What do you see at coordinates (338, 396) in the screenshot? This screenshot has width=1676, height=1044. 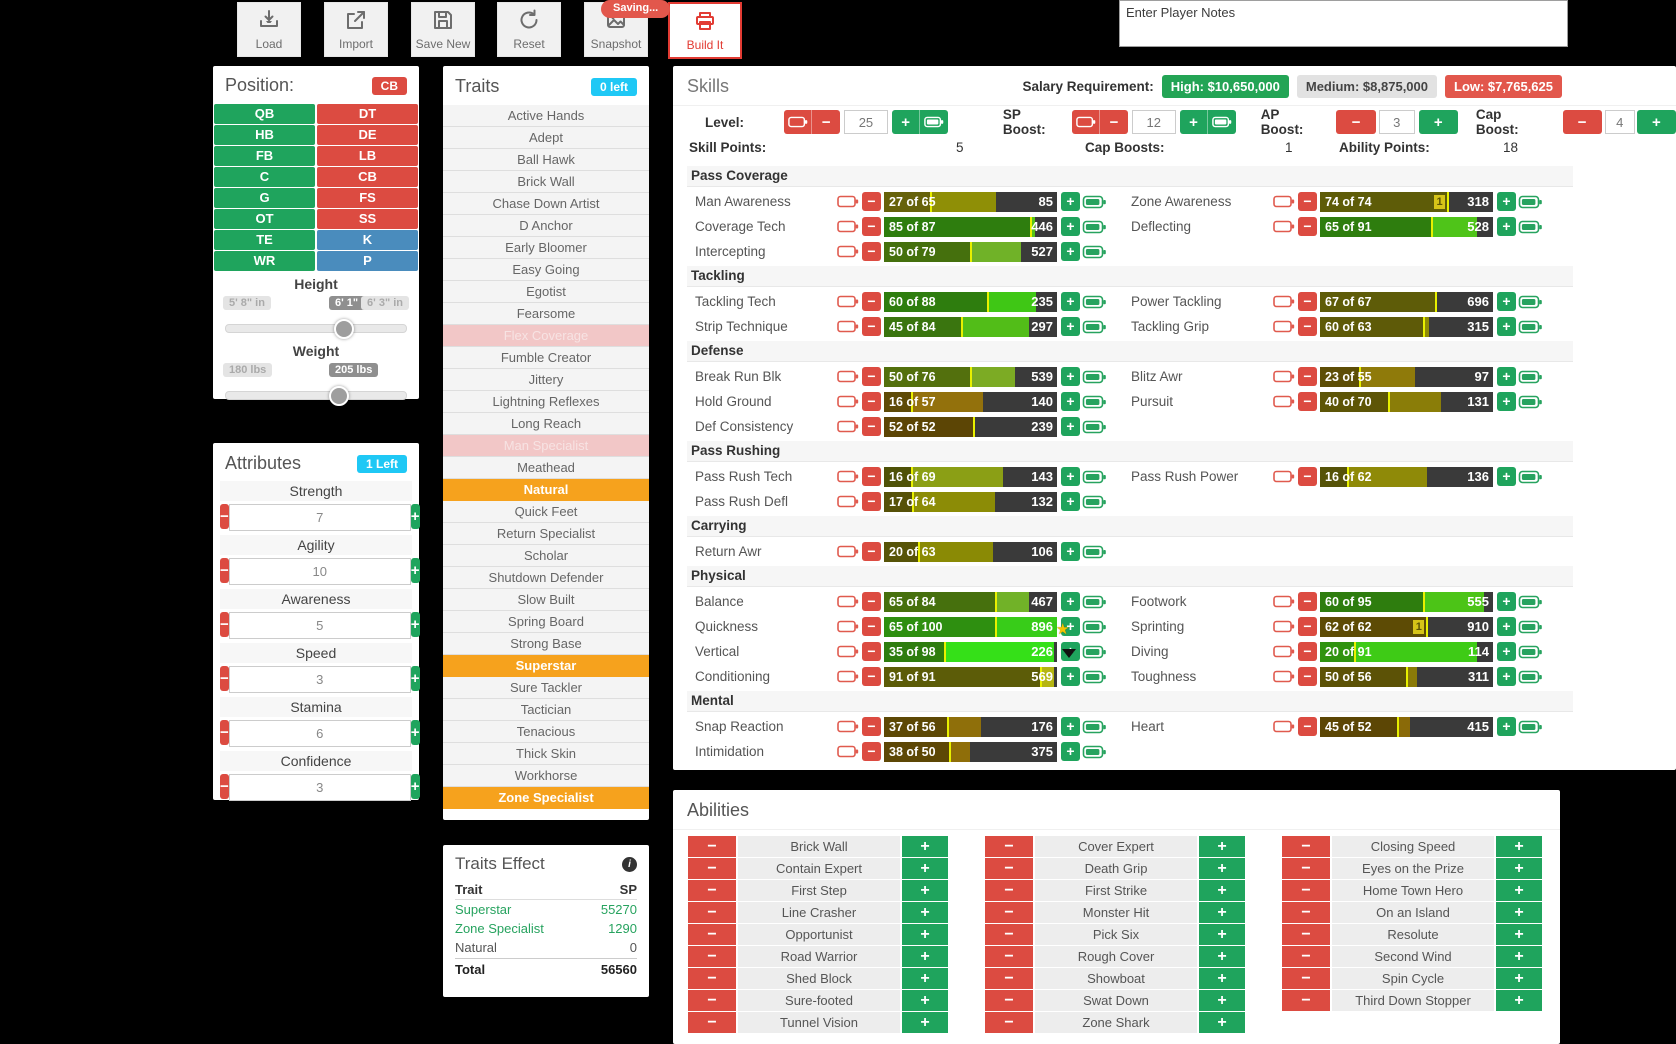 I see `weight-slider-handle` at bounding box center [338, 396].